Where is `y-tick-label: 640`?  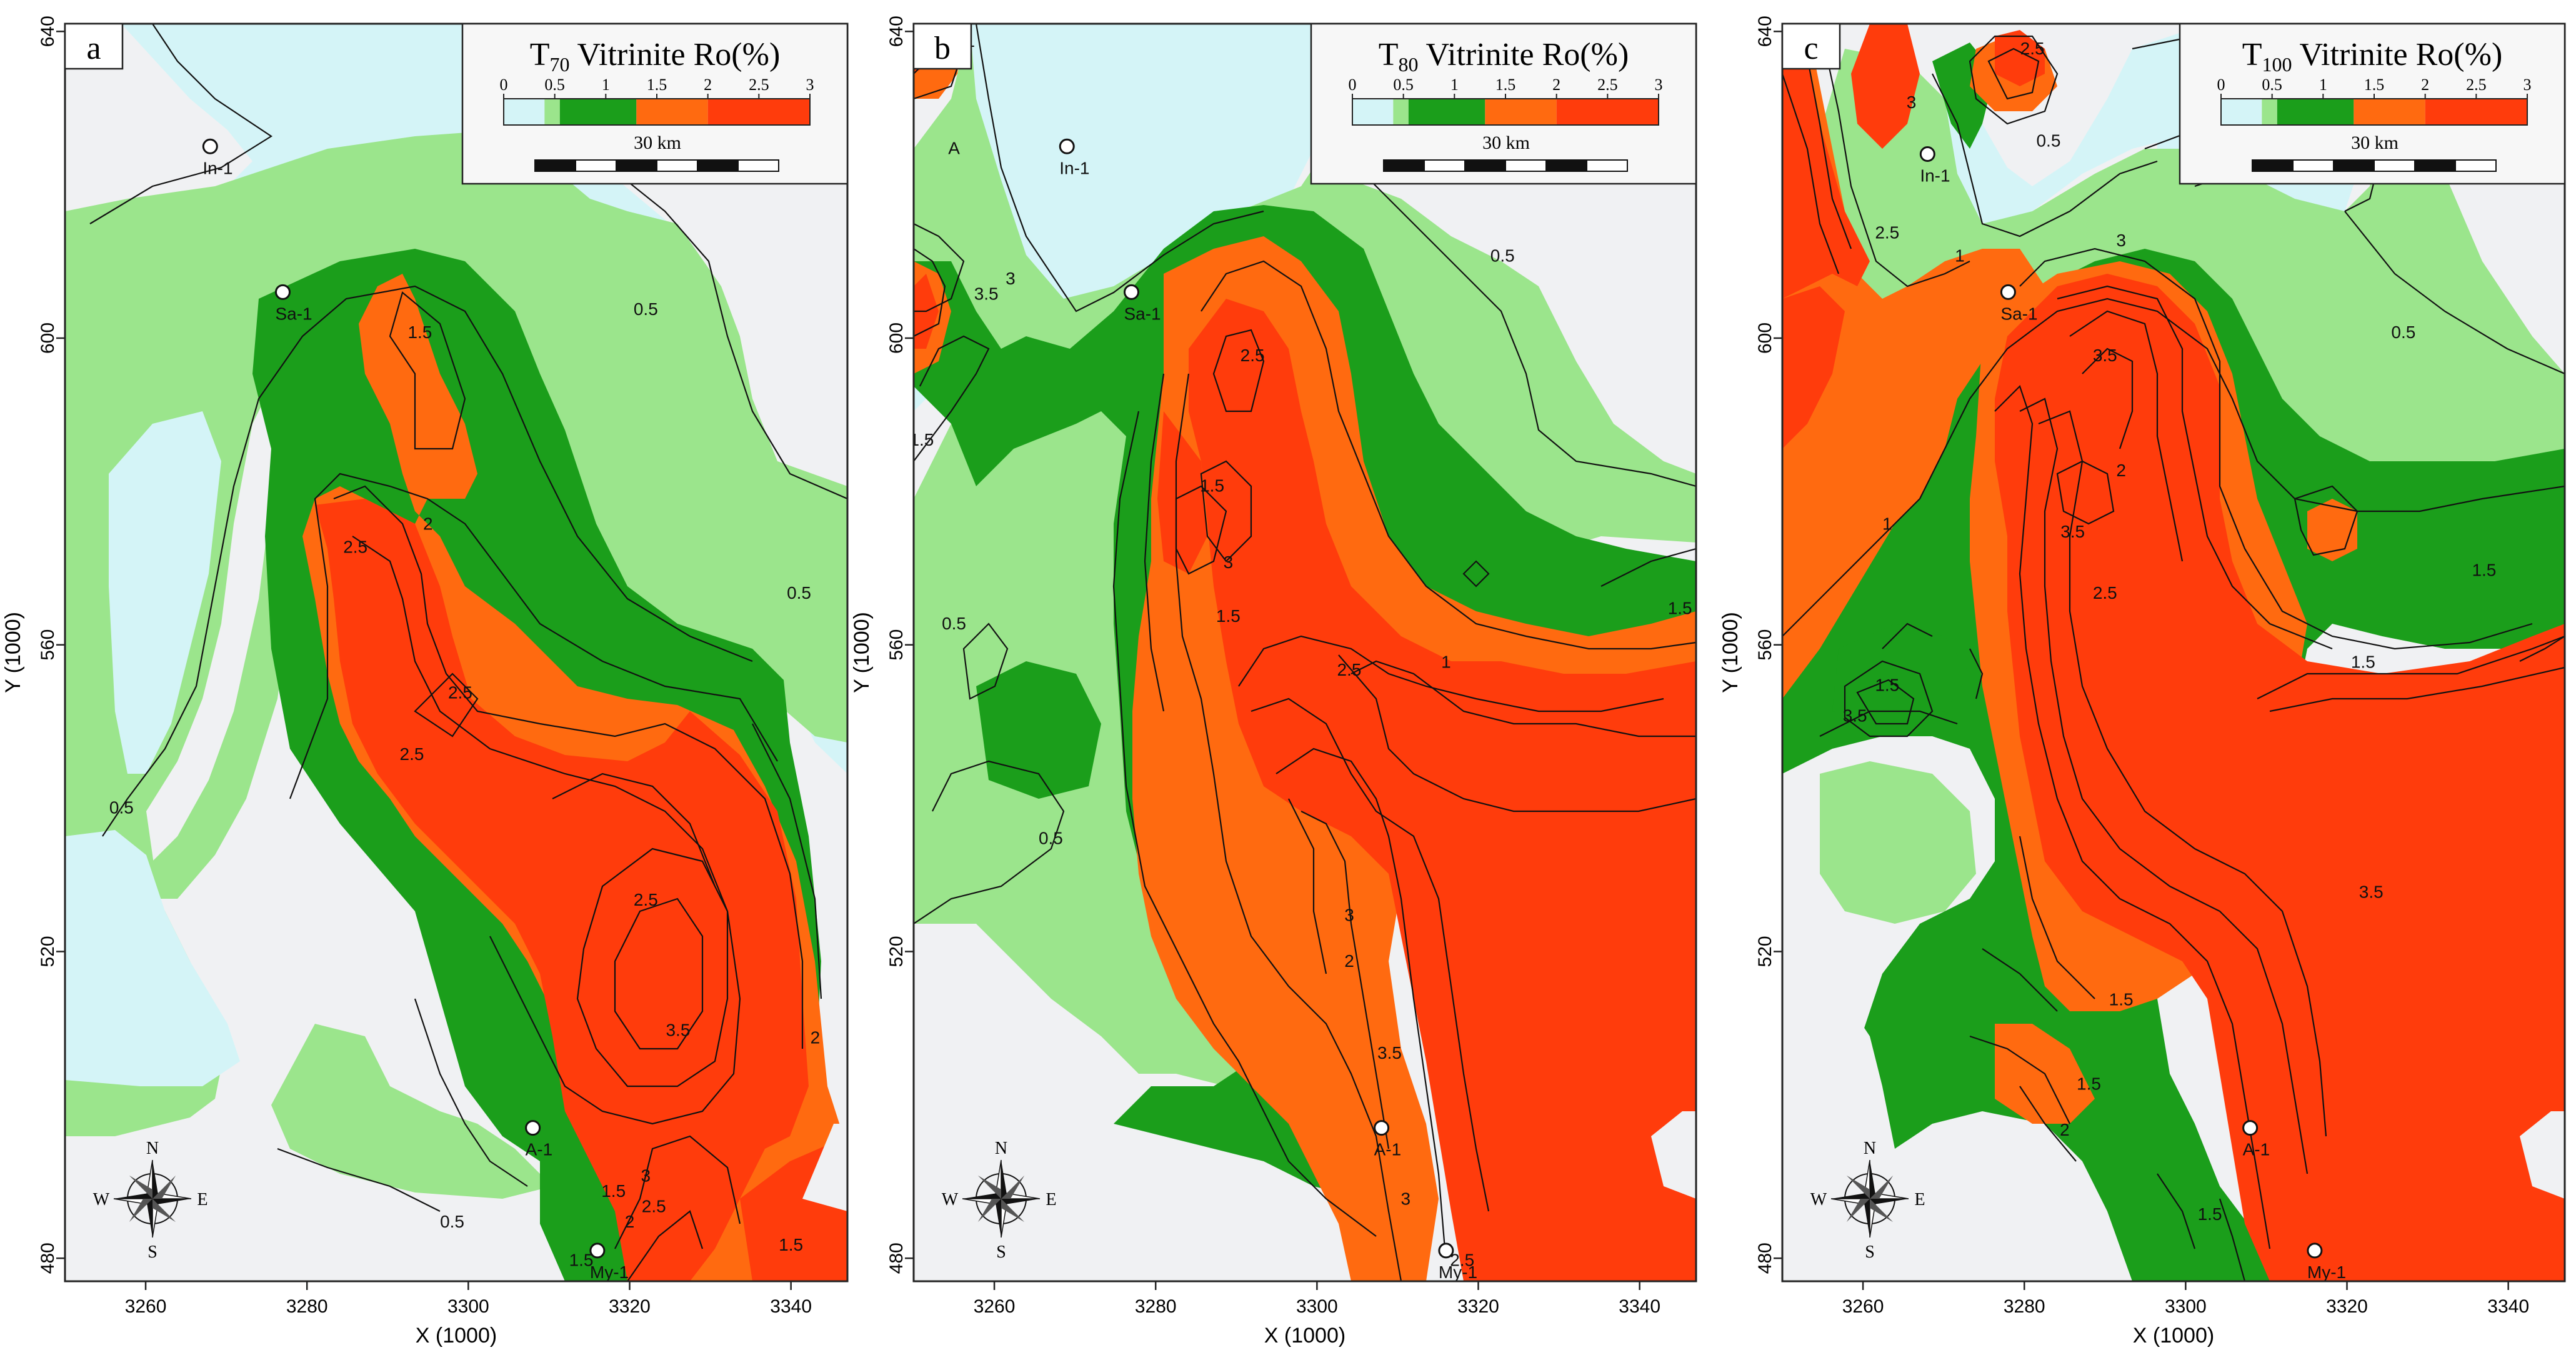 y-tick-label: 640 is located at coordinates (896, 32).